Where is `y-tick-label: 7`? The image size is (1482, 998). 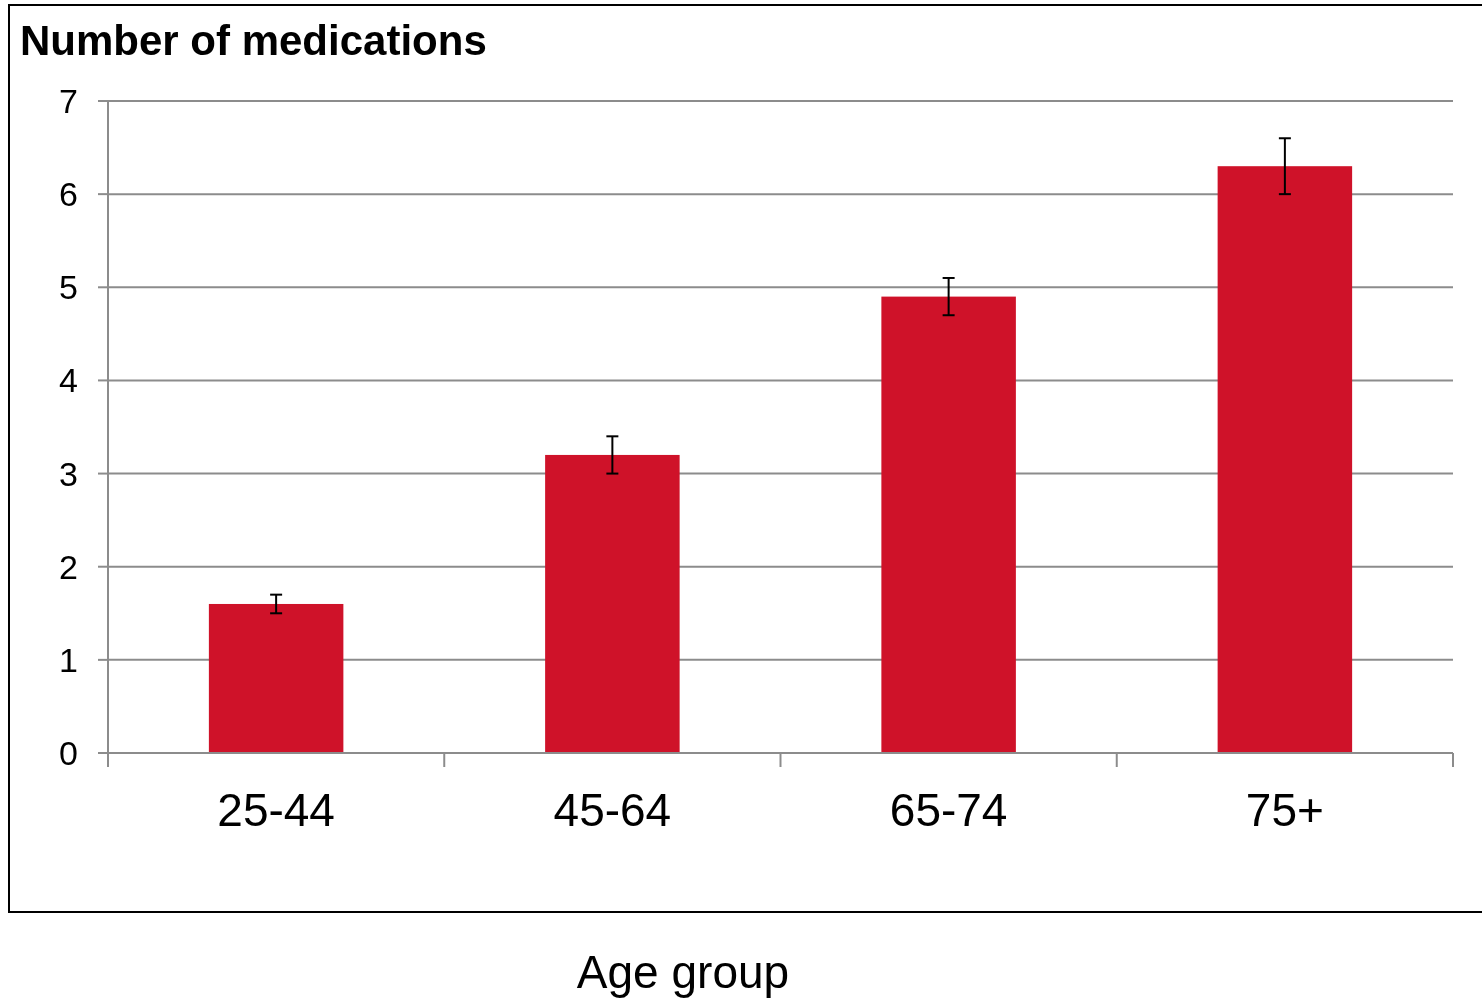 y-tick-label: 7 is located at coordinates (68, 101).